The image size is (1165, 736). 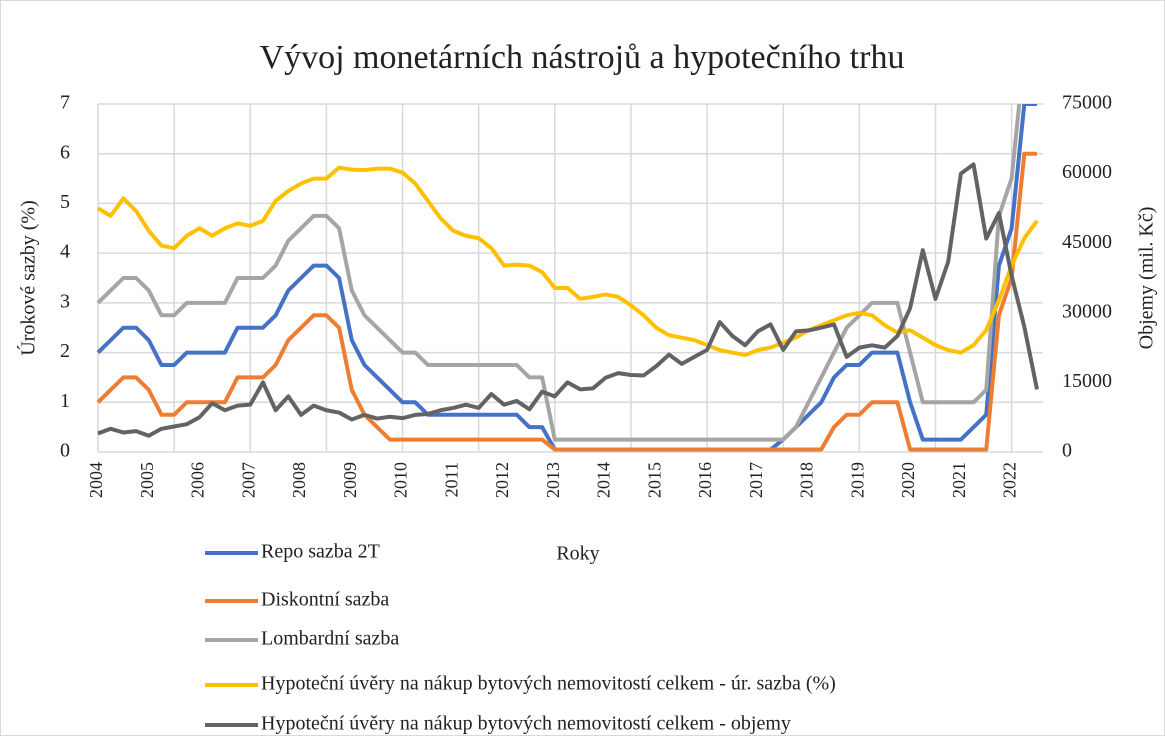 What do you see at coordinates (908, 480) in the screenshot?
I see `x-tick-label: 2020` at bounding box center [908, 480].